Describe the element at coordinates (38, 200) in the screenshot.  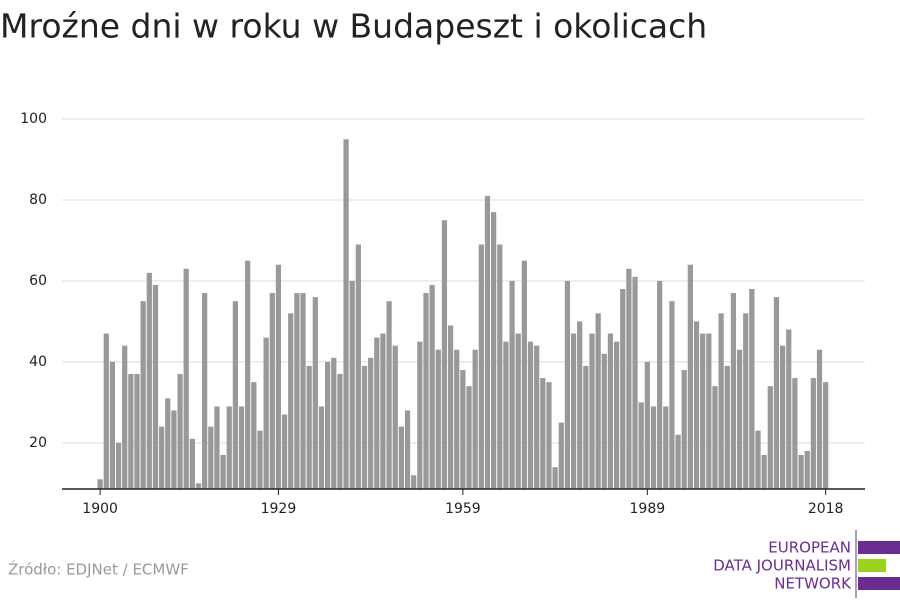
I see `y-tick-label: 80` at that location.